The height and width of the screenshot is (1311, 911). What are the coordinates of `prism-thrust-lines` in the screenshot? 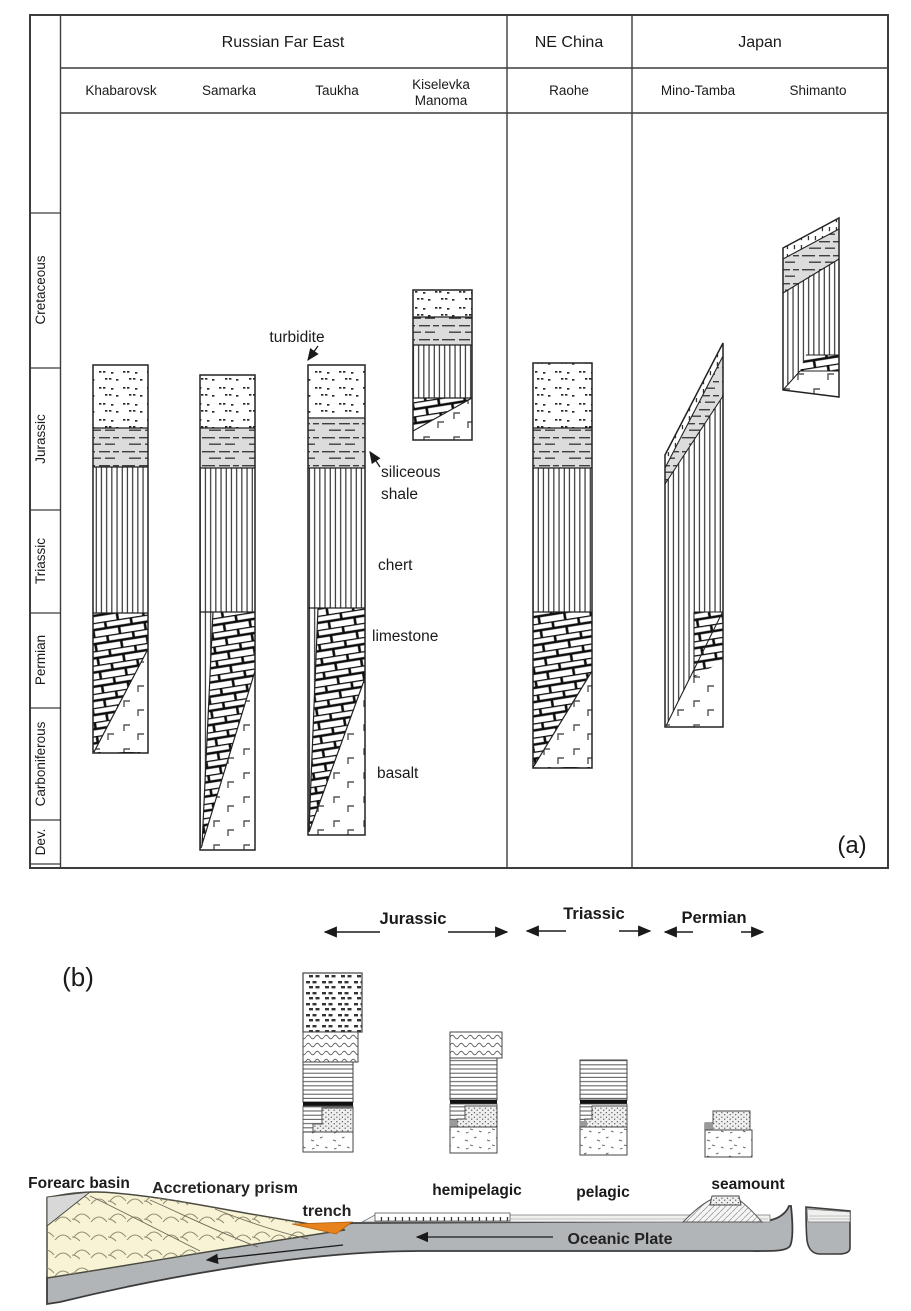 It's located at (199, 1223).